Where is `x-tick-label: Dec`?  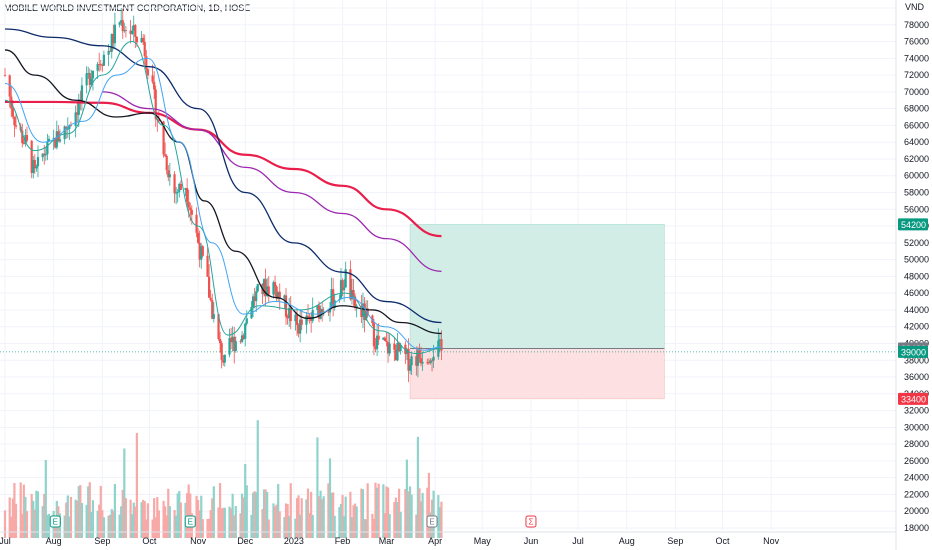 x-tick-label: Dec is located at coordinates (245, 541).